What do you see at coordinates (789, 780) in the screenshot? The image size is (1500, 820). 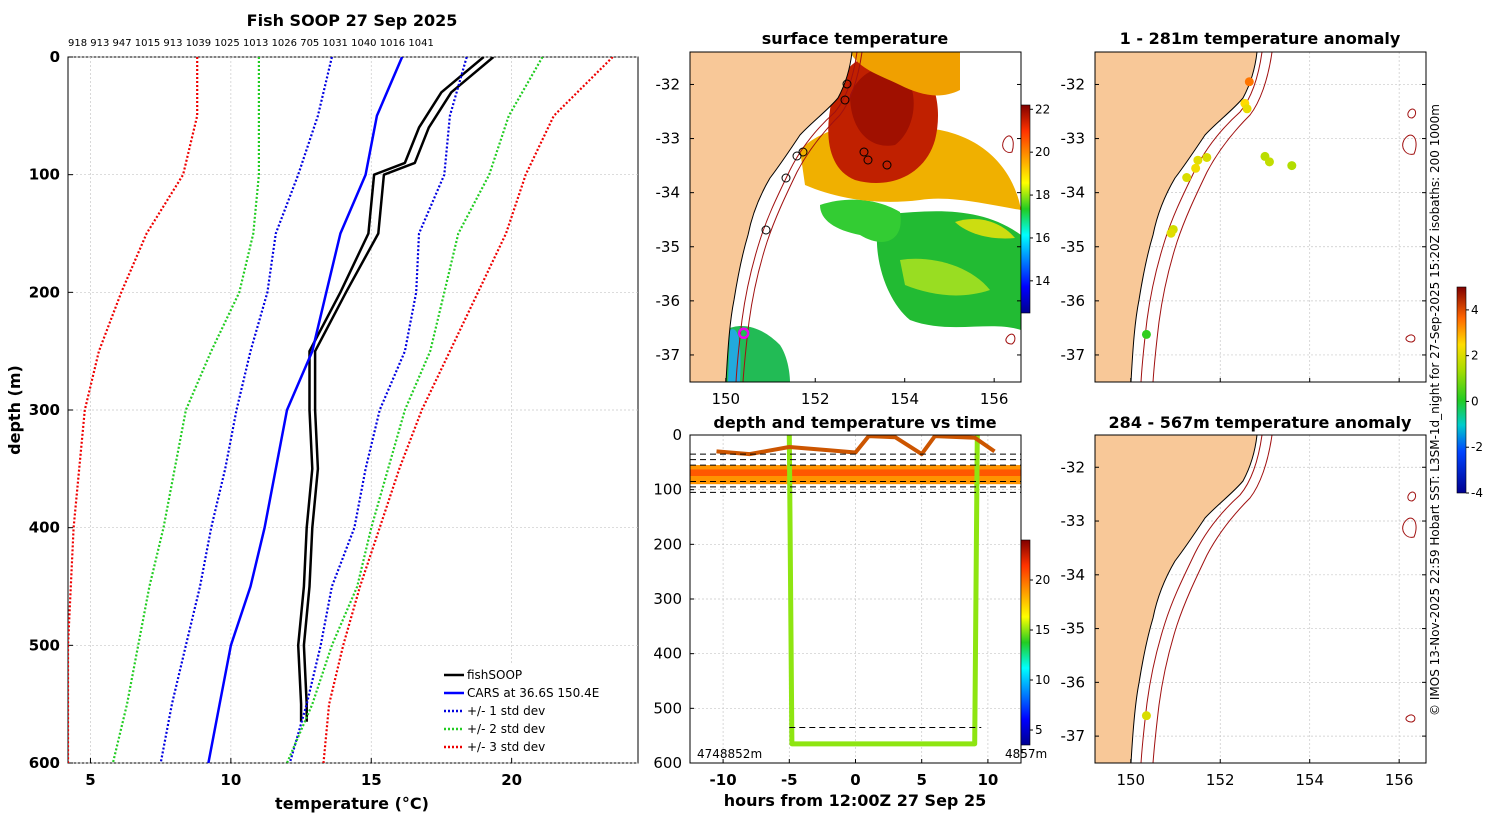 I see `depth-time-xtick-label: -5` at bounding box center [789, 780].